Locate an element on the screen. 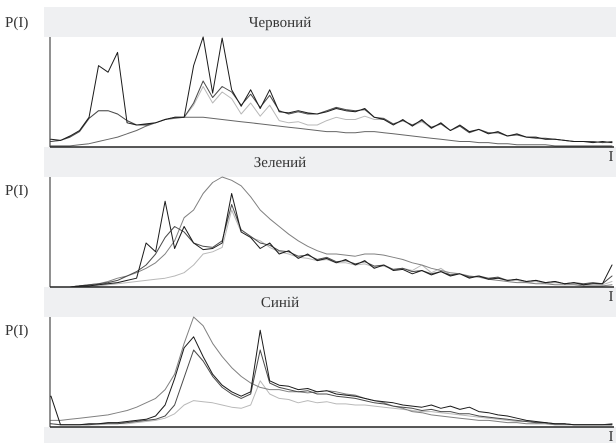 Image resolution: width=616 pixels, height=443 pixels. chart-title: Синій is located at coordinates (280, 303).